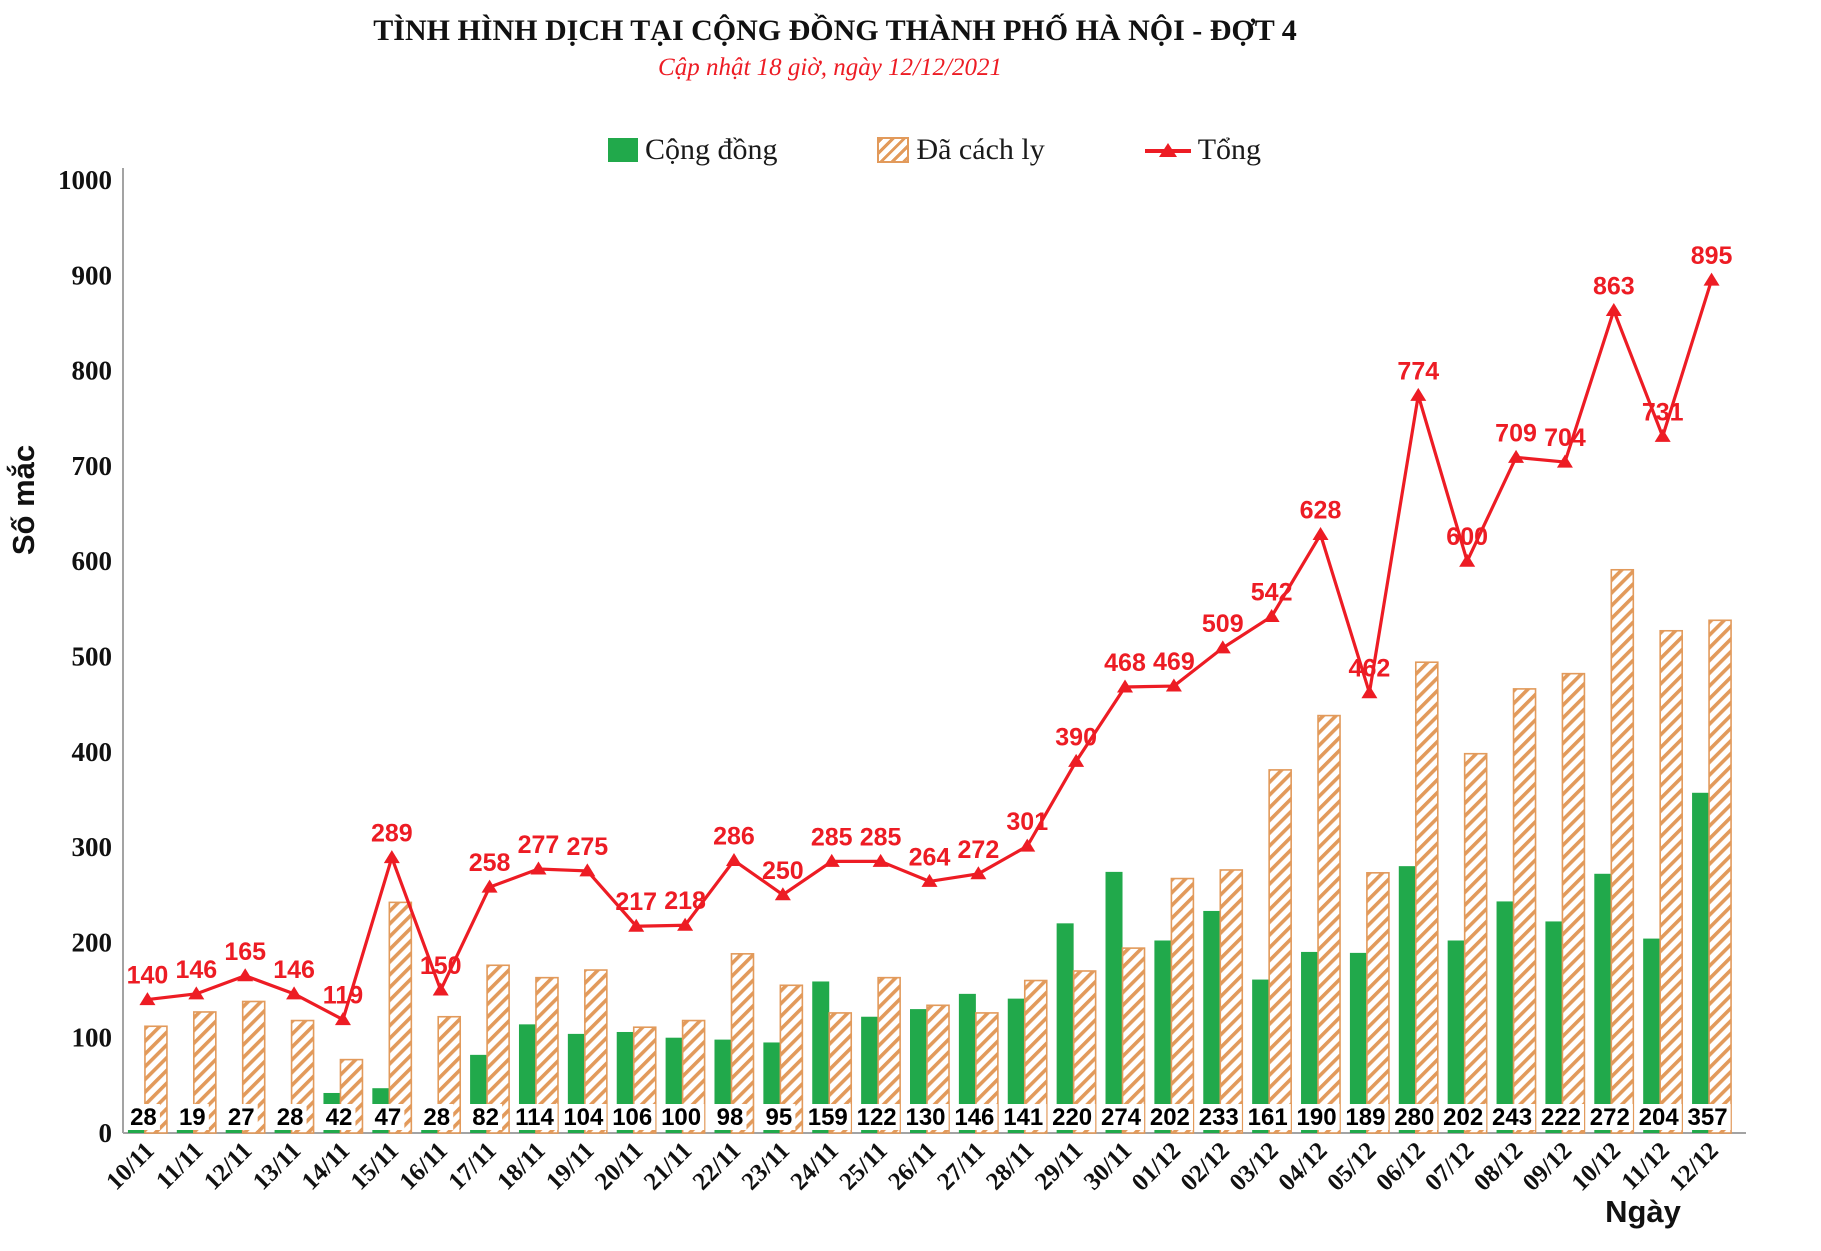 The image size is (1821, 1251). What do you see at coordinates (912, 1166) in the screenshot?
I see `x-tick-label: 26/11` at bounding box center [912, 1166].